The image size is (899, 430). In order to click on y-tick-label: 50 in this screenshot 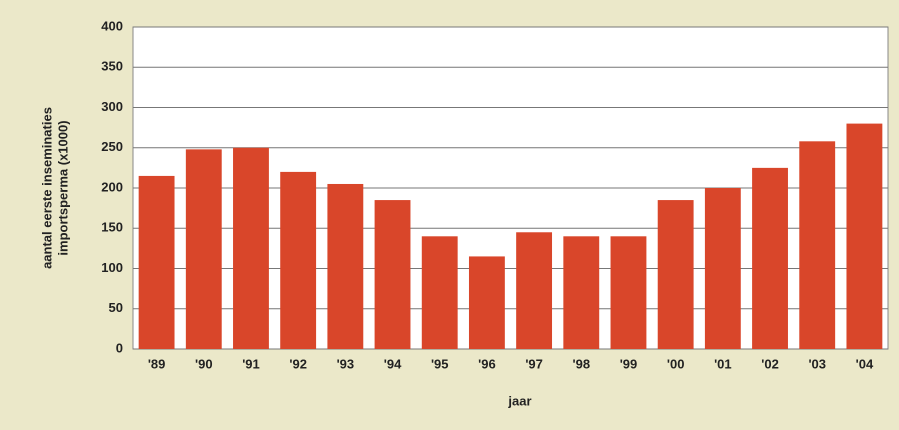, I will do `click(116, 307)`.